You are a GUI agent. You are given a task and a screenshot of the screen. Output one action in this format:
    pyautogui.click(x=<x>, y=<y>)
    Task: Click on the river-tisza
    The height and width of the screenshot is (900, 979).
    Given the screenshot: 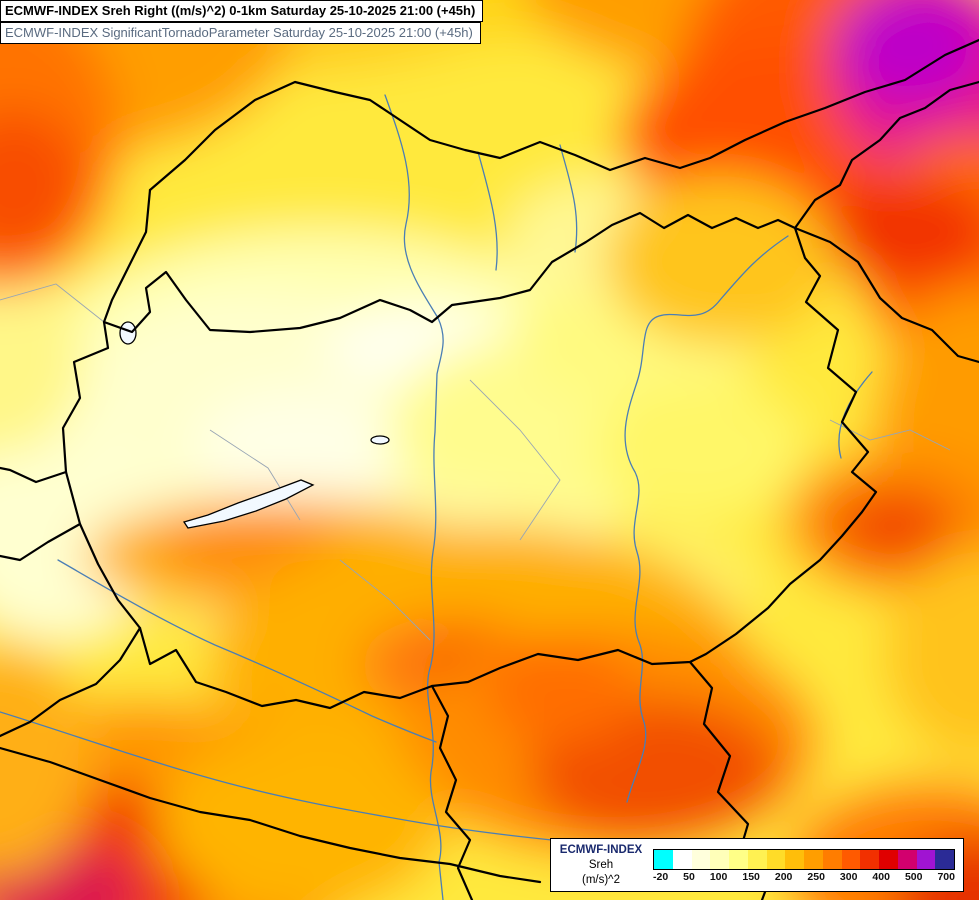 What is the action you would take?
    pyautogui.click(x=706, y=519)
    